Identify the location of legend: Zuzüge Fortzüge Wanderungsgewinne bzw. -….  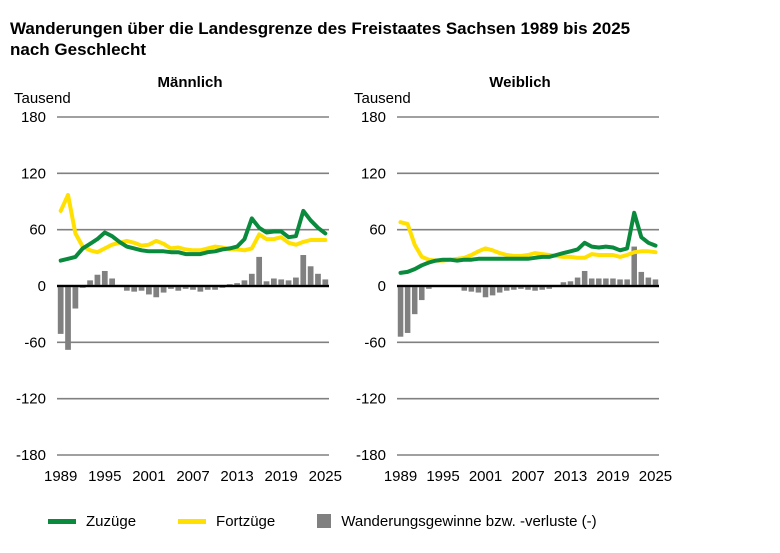
(343, 521).